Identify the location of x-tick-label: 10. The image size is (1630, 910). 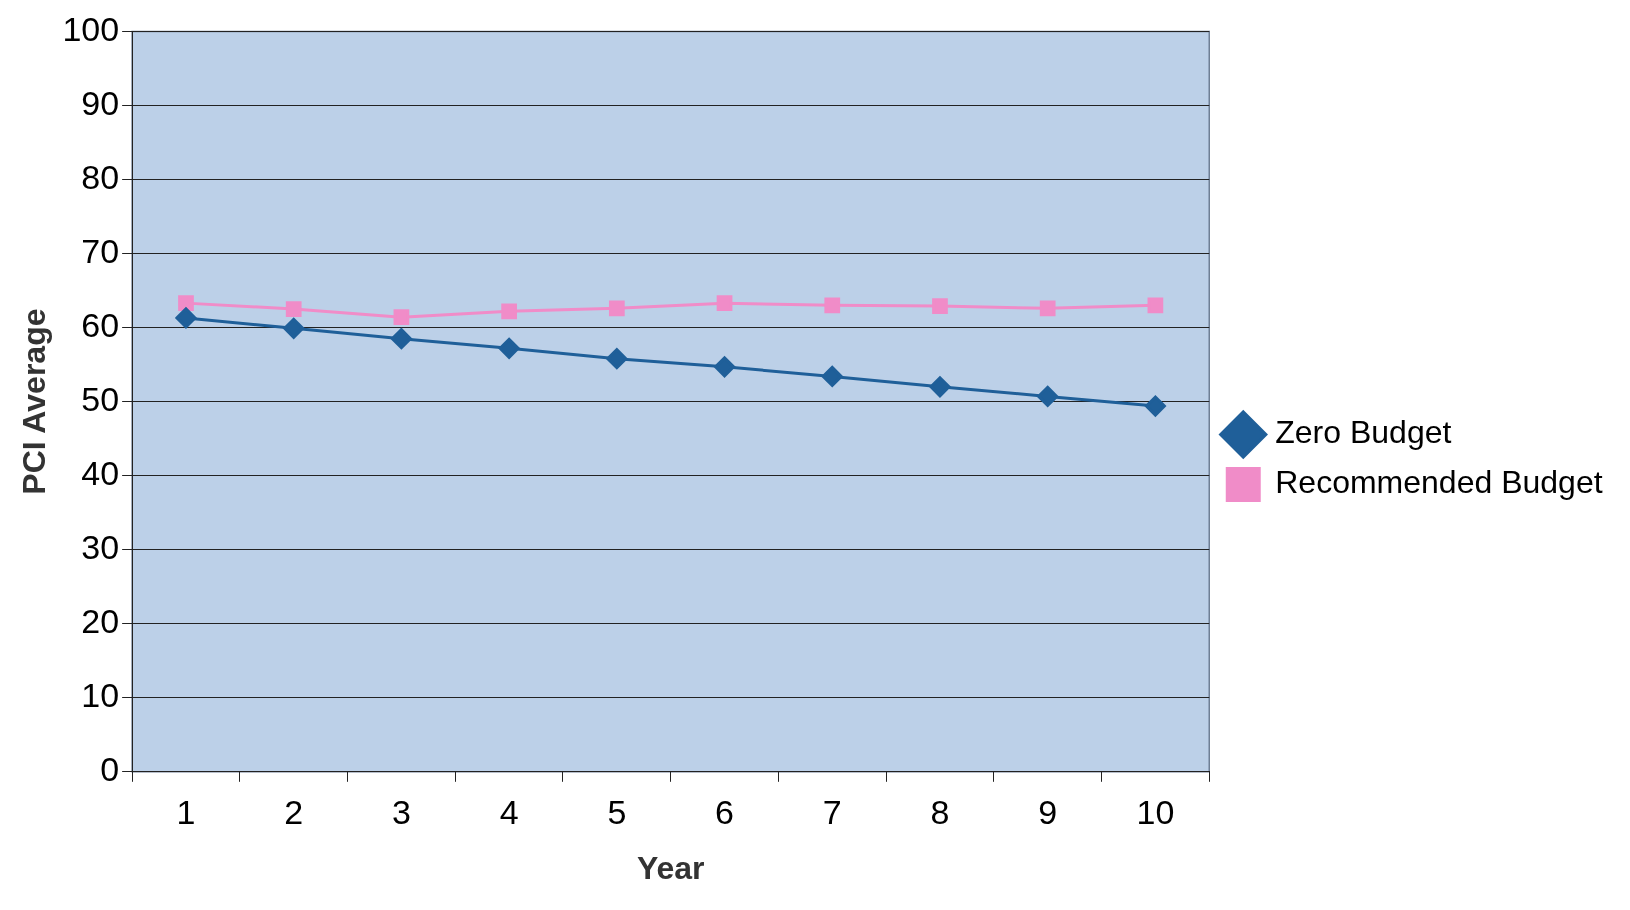
(1155, 811).